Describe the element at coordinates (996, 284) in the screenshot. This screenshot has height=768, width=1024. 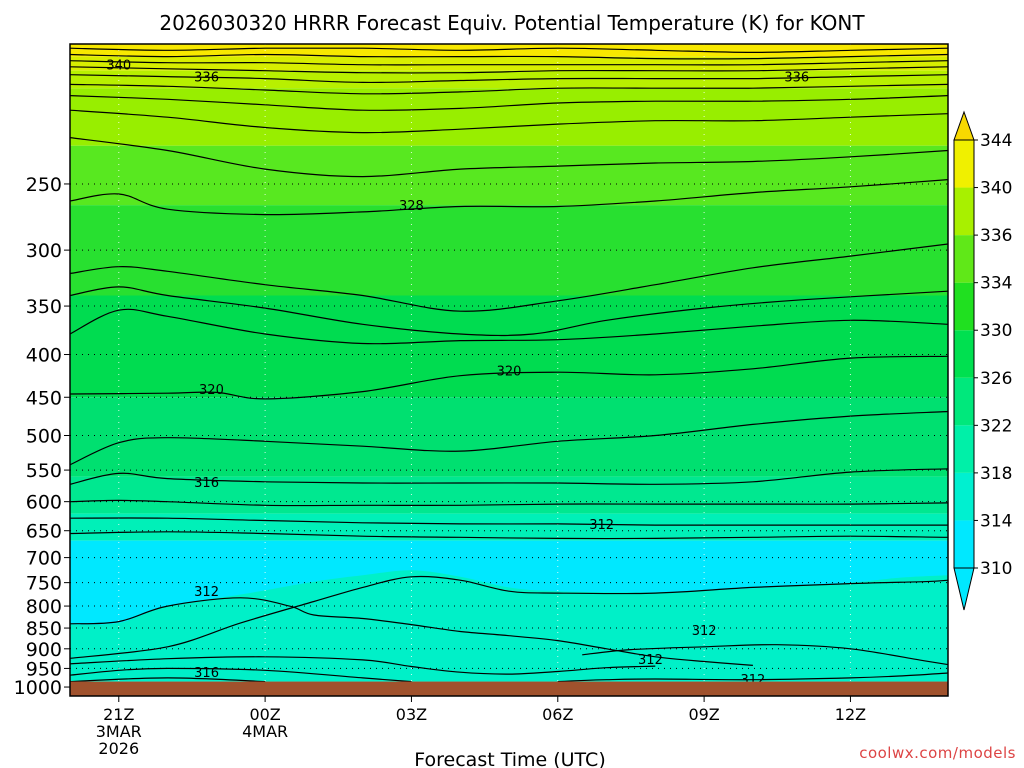
I see `colorbar-label: 334` at that location.